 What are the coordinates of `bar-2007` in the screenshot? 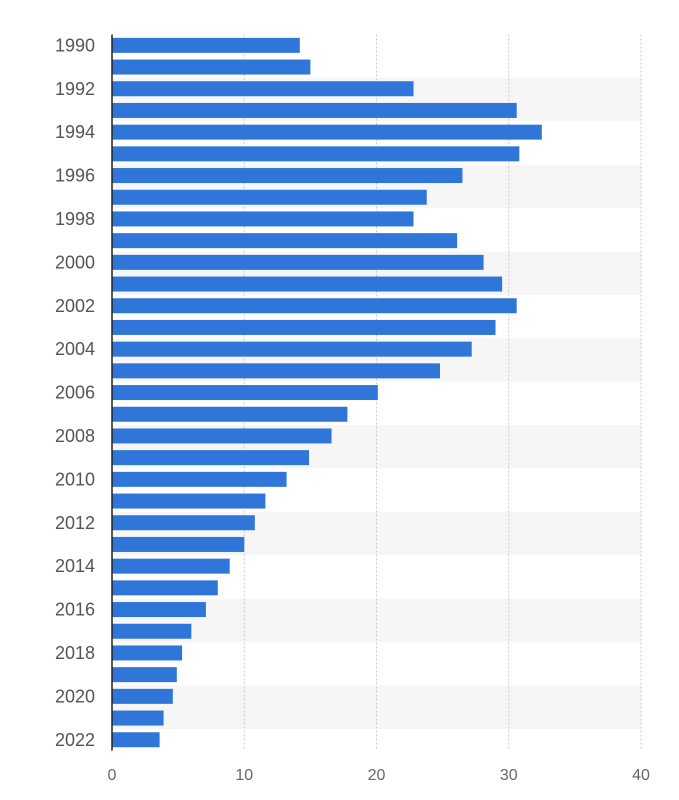 It's located at (230, 414).